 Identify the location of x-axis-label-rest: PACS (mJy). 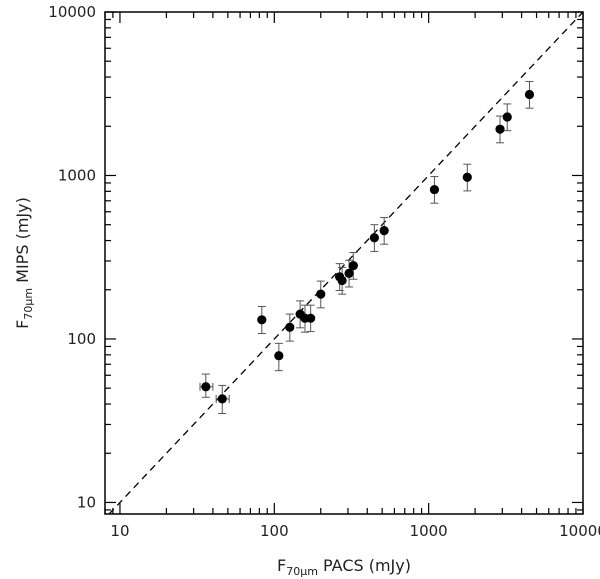
(364, 565).